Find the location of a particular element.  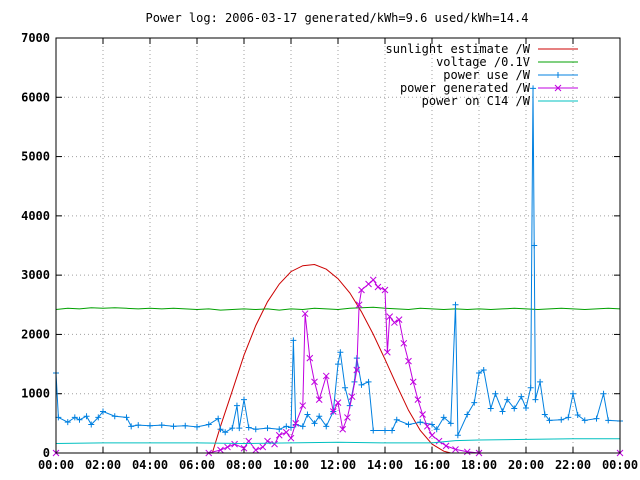

series-sunlight-estimate-w is located at coordinates (331, 358).